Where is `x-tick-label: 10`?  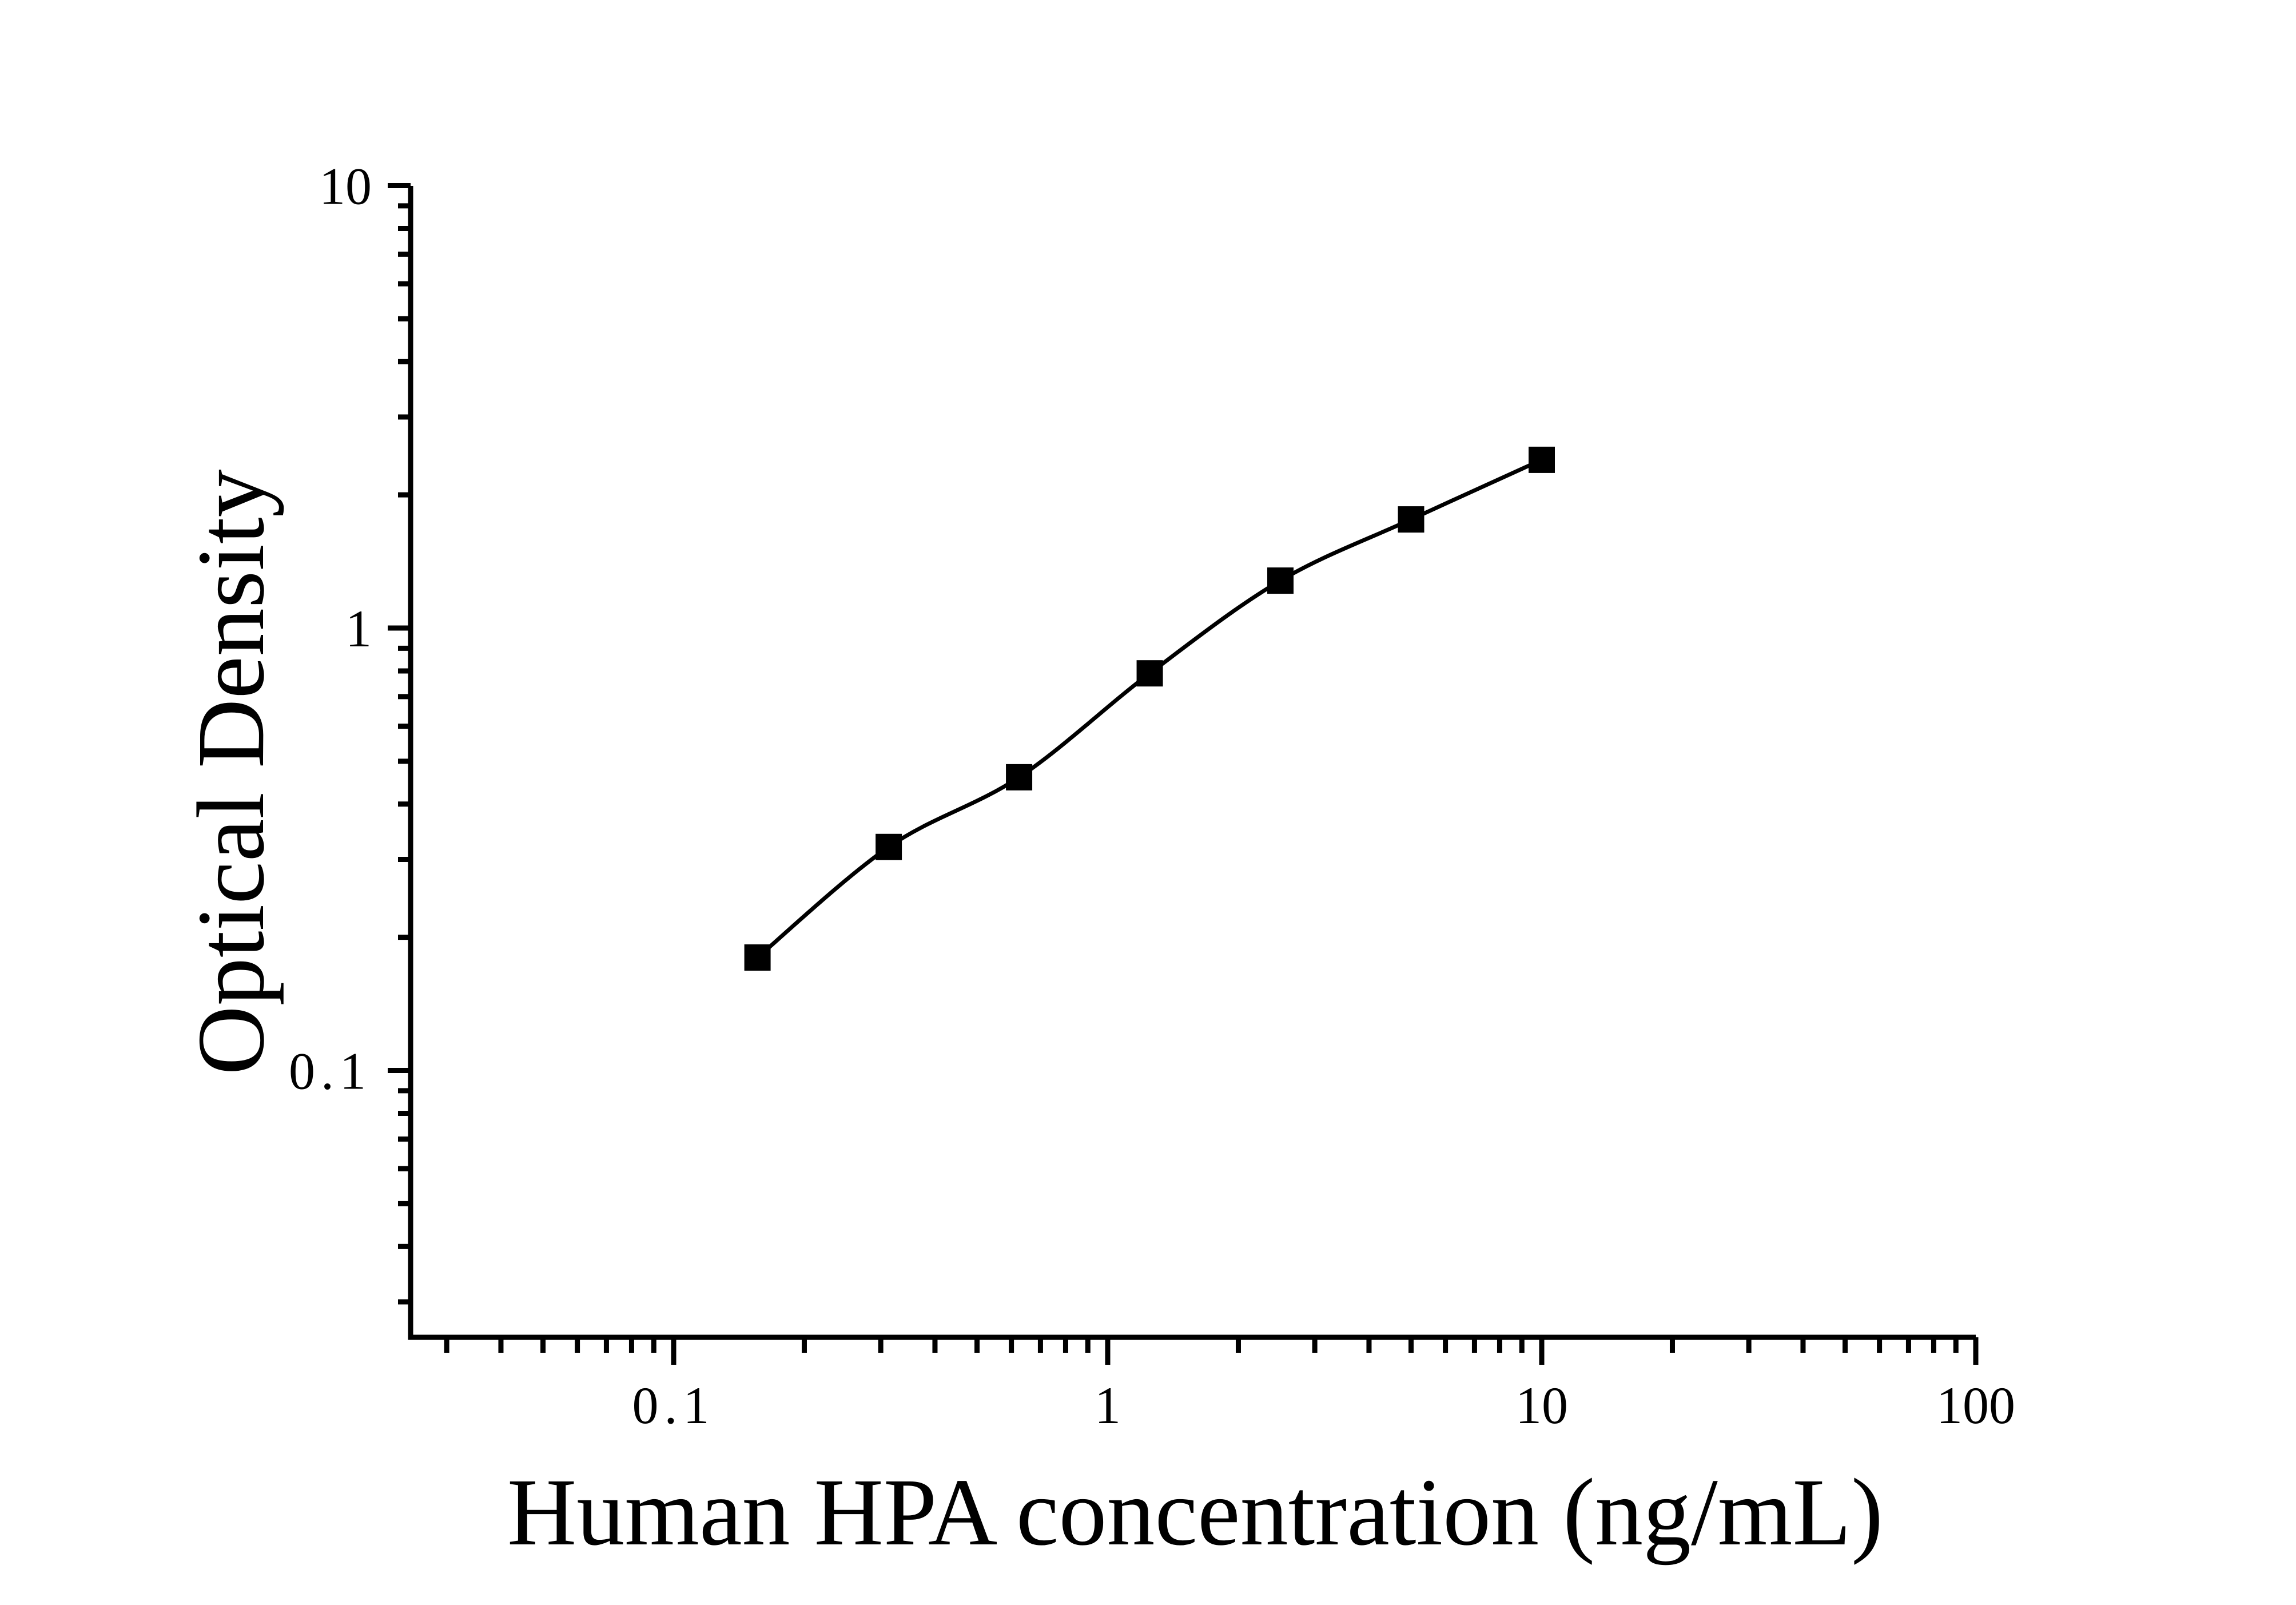
x-tick-label: 10 is located at coordinates (1541, 1405).